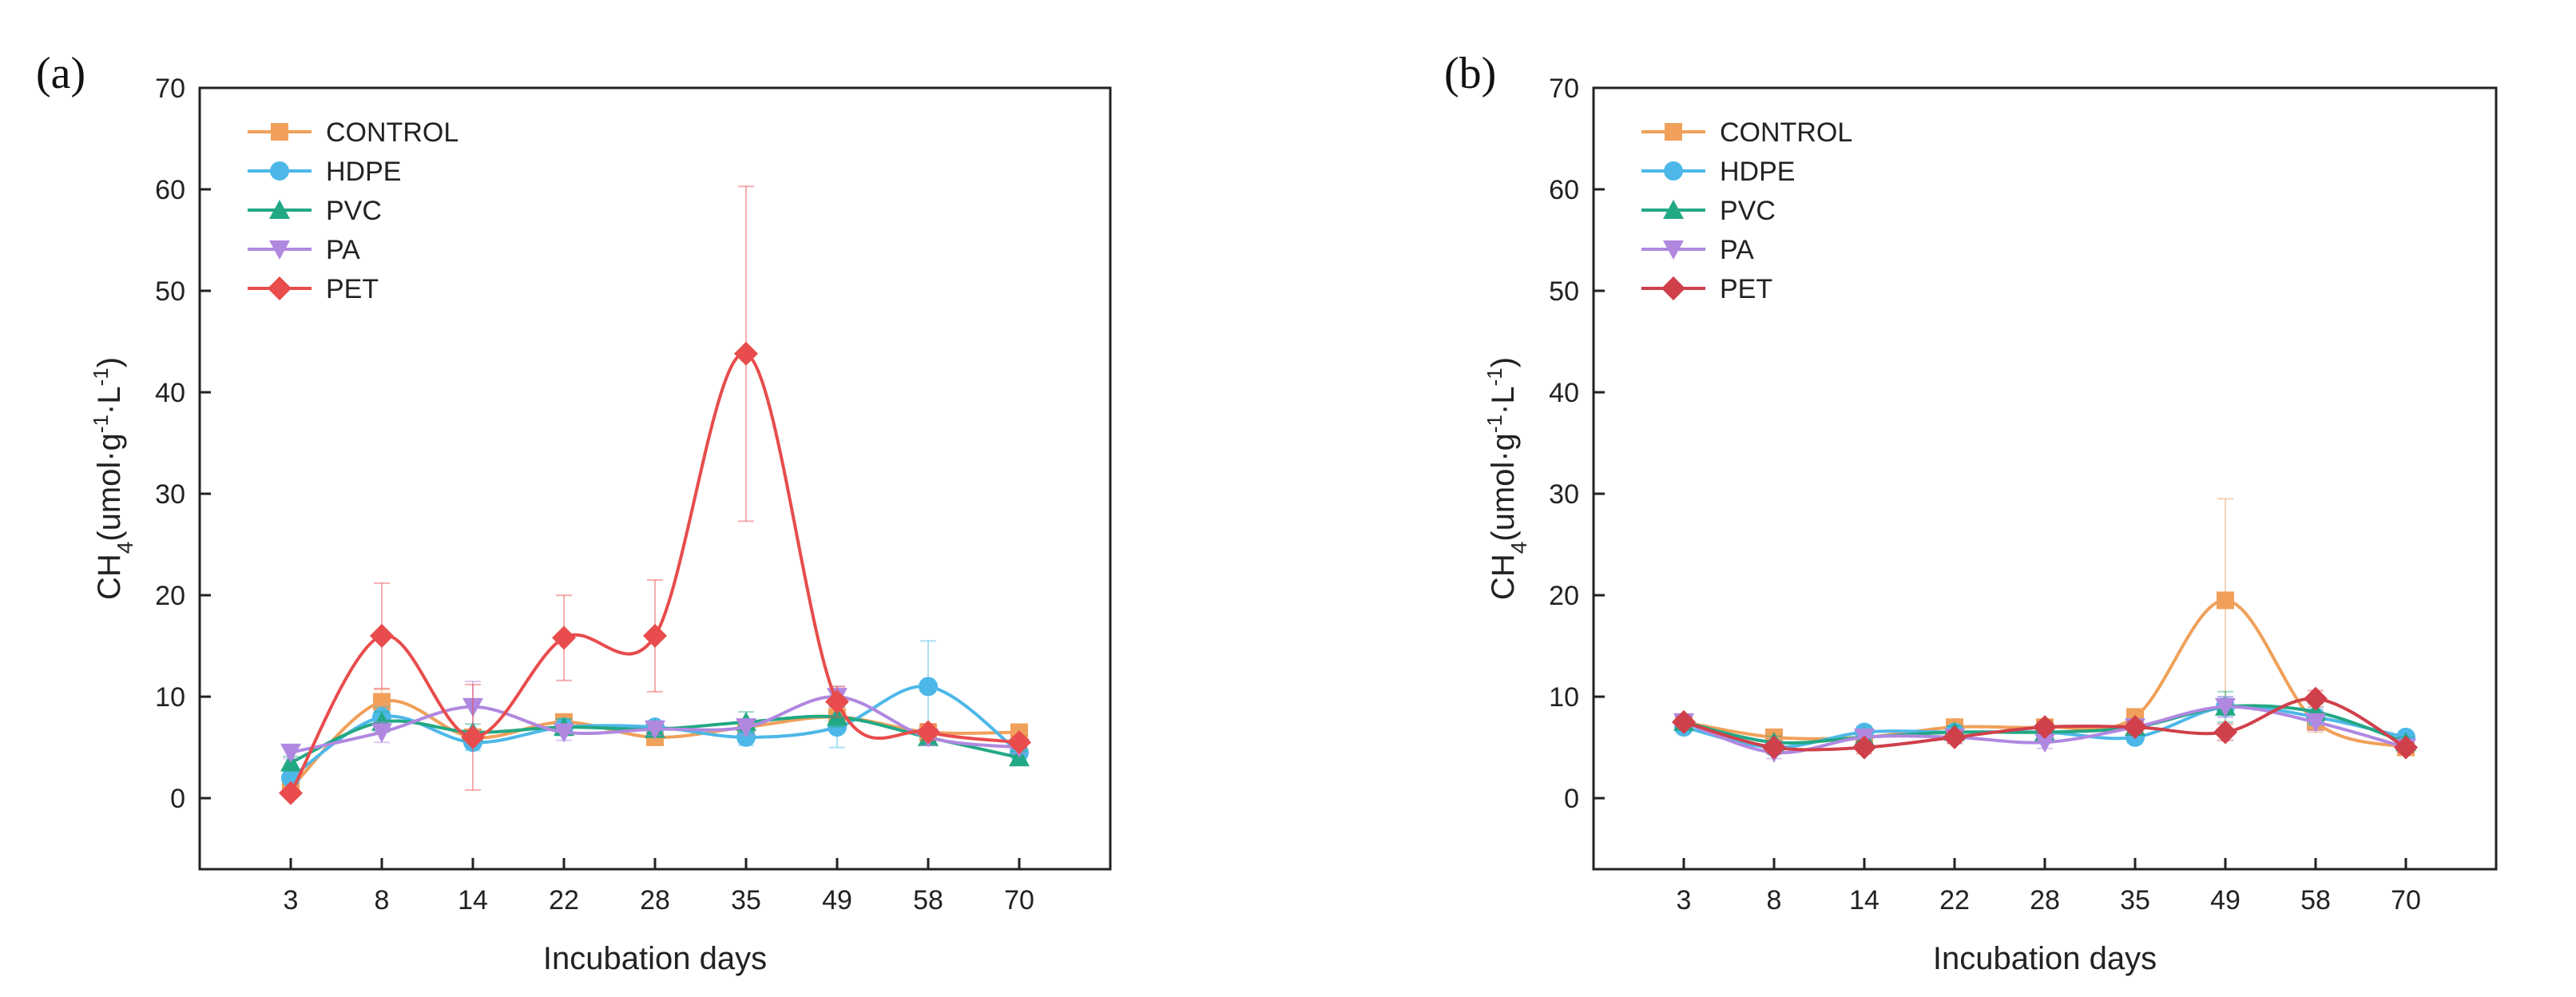  What do you see at coordinates (655, 743) in the screenshot?
I see `series-control` at bounding box center [655, 743].